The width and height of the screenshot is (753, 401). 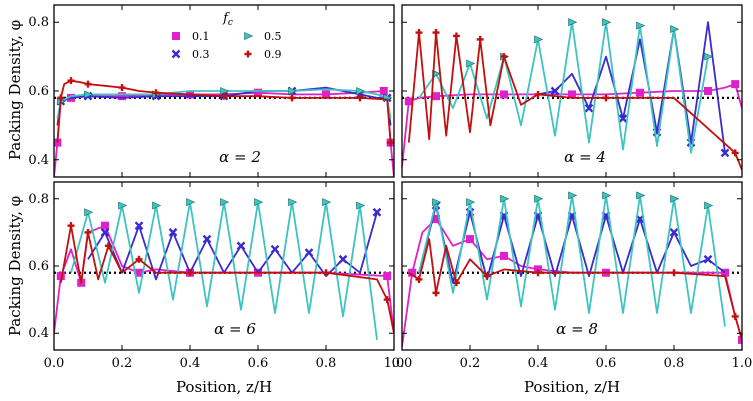 I want to click on x-tick-label: 0.0, so click(x=402, y=363).